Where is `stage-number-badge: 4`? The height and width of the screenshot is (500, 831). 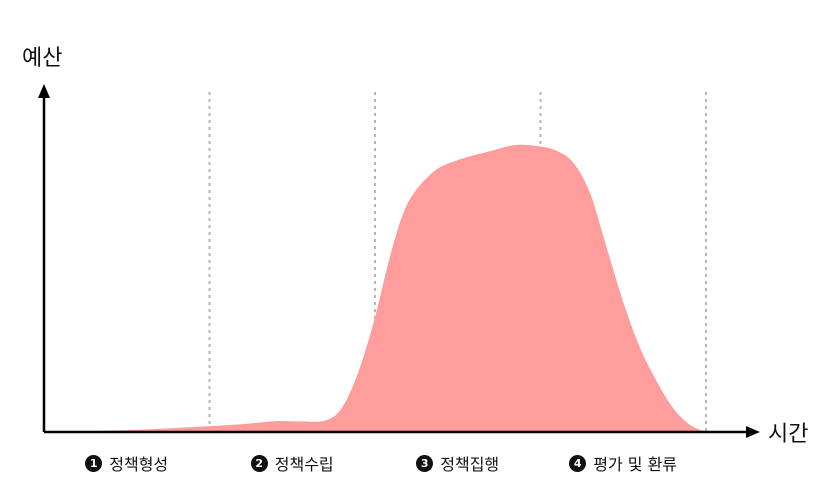 stage-number-badge: 4 is located at coordinates (578, 463).